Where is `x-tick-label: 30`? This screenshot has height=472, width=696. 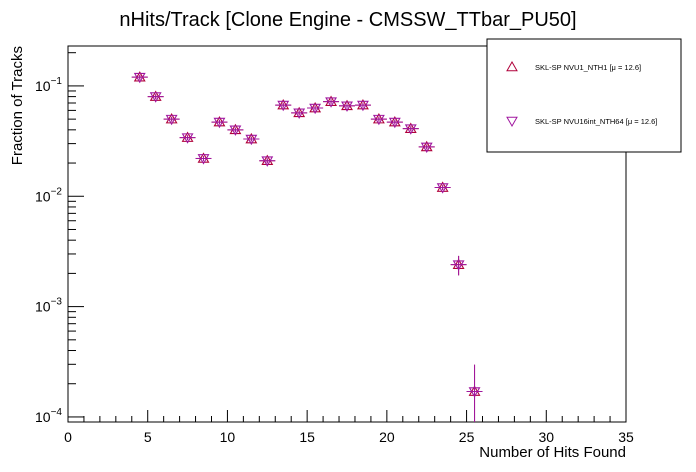 x-tick-label: 30 is located at coordinates (546, 437).